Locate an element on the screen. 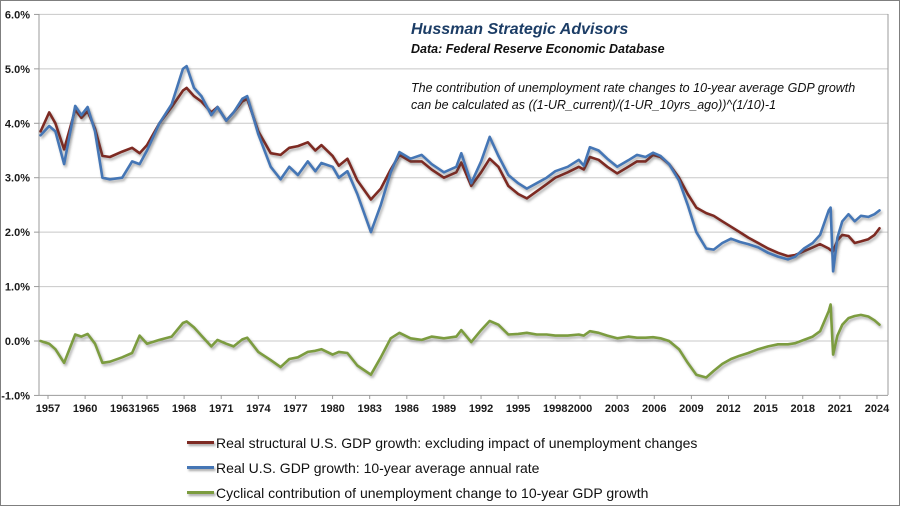 This screenshot has height=506, width=900. x-axis-label: 2009 is located at coordinates (691, 409).